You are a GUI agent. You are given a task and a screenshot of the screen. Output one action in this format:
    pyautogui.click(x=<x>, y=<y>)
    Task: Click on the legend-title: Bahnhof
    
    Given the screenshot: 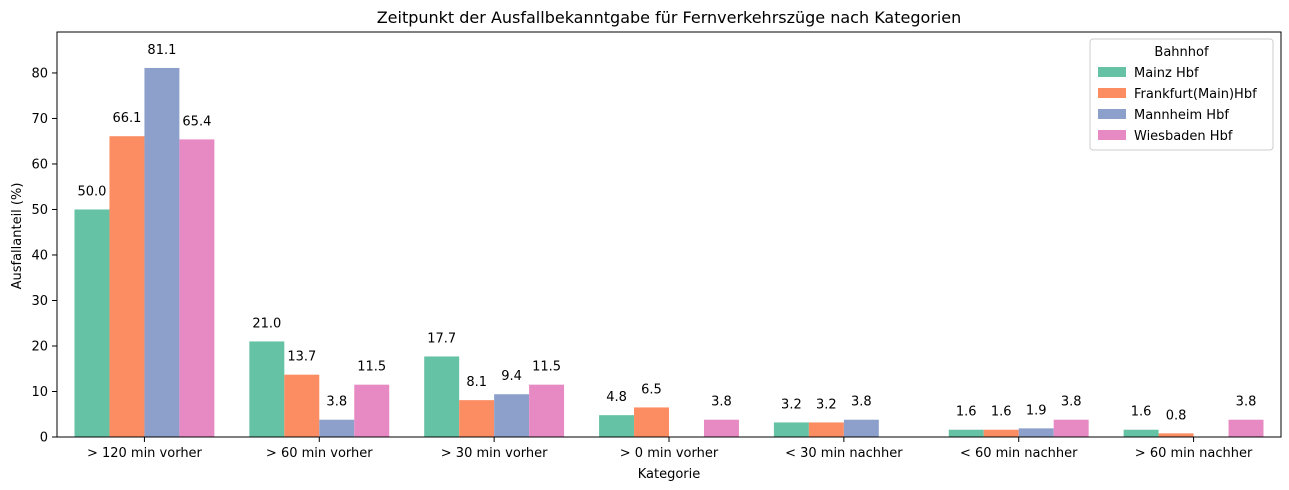 What is the action you would take?
    pyautogui.click(x=1181, y=52)
    